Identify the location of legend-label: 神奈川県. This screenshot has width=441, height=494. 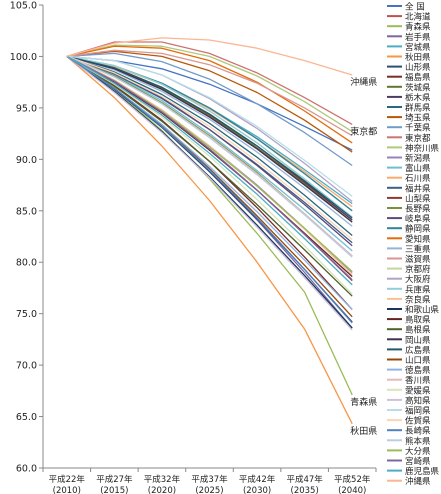
(422, 148).